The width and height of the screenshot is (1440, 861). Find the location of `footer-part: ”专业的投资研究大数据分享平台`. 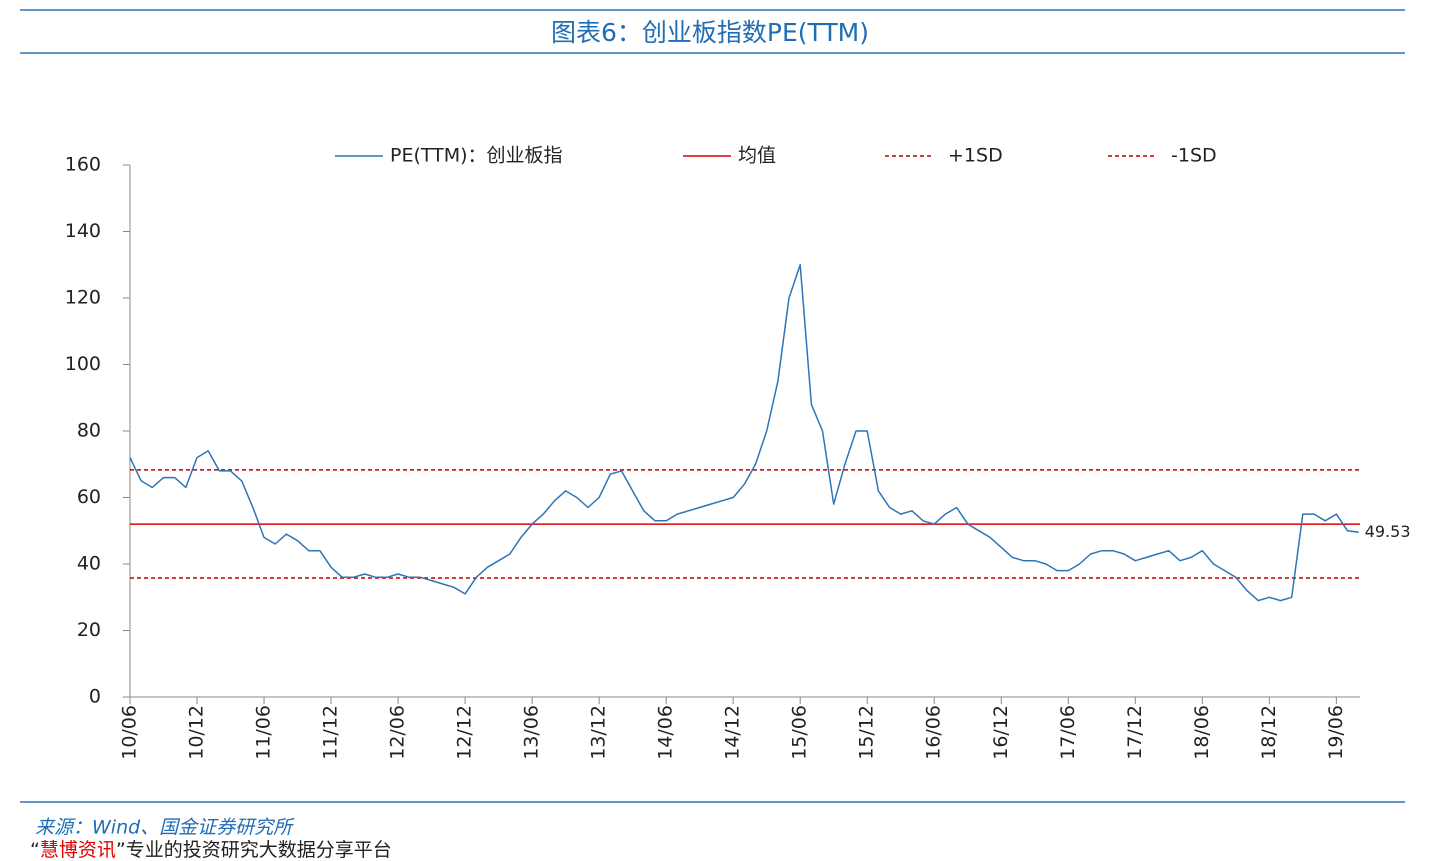

footer-part: ”专业的投资研究大数据分享平台 is located at coordinates (254, 850).